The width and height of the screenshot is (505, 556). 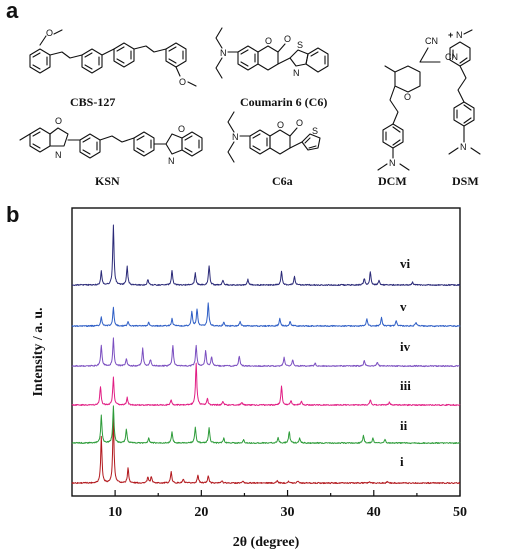 What do you see at coordinates (235, 137) in the screenshot?
I see `c6a-n: N` at bounding box center [235, 137].